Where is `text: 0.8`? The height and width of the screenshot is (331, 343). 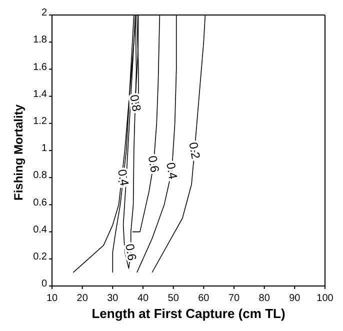 text: 0.8 is located at coordinates (135, 103).